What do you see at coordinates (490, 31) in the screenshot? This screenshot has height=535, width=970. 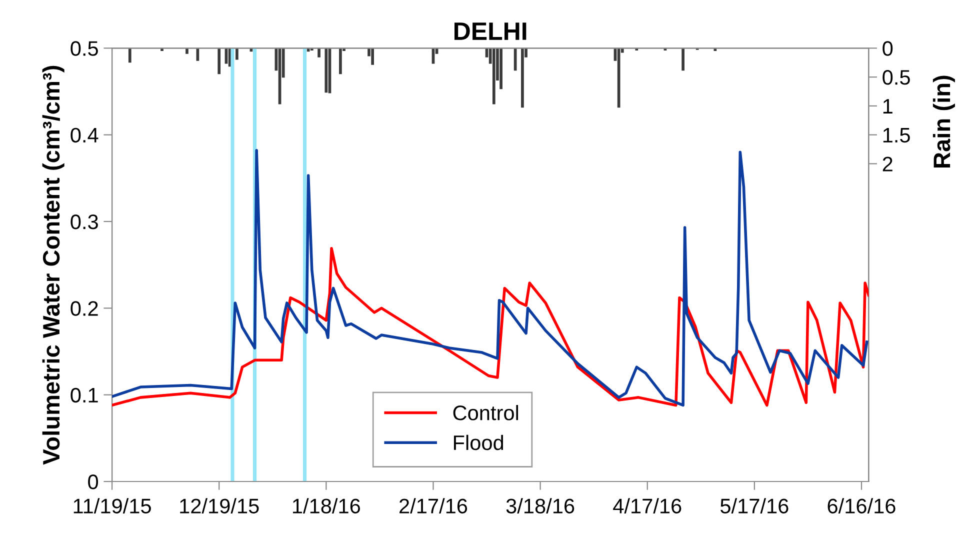 I see `chart-title: DELHI` at bounding box center [490, 31].